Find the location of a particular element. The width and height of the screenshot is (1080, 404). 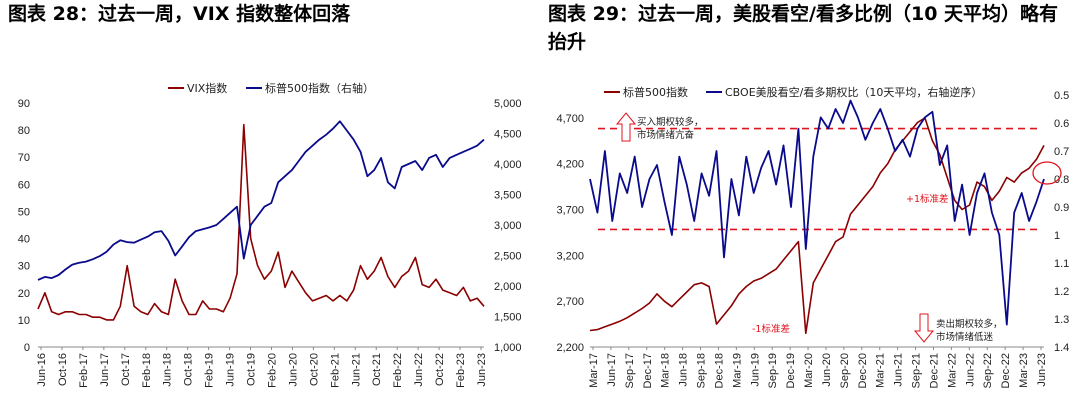

x-tick-label: Sep-21 is located at coordinates (917, 370).